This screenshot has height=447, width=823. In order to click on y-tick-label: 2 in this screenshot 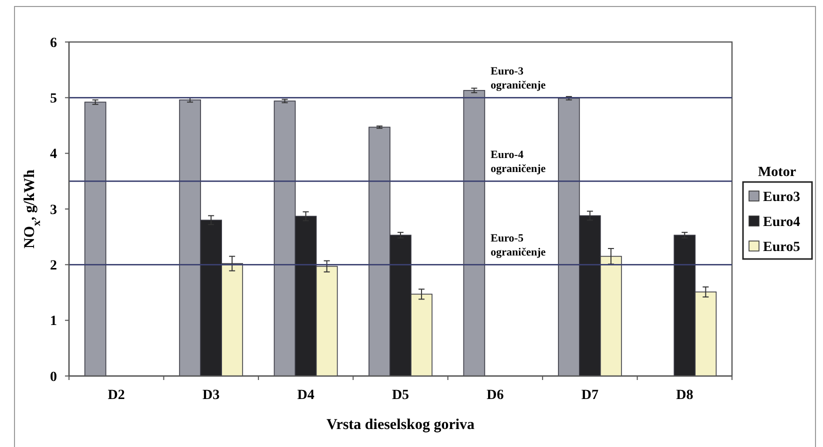, I will do `click(53, 266)`.